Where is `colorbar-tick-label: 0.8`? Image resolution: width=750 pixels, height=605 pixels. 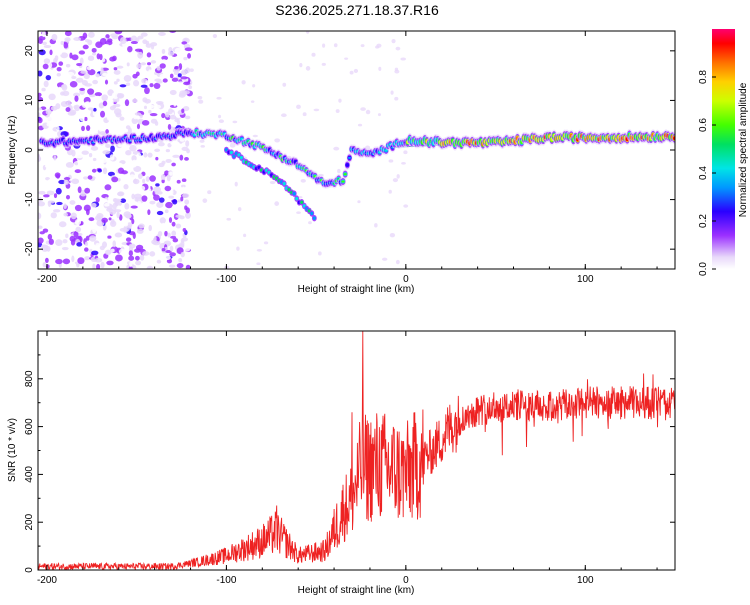 colorbar-tick-label: 0.8 is located at coordinates (703, 77).